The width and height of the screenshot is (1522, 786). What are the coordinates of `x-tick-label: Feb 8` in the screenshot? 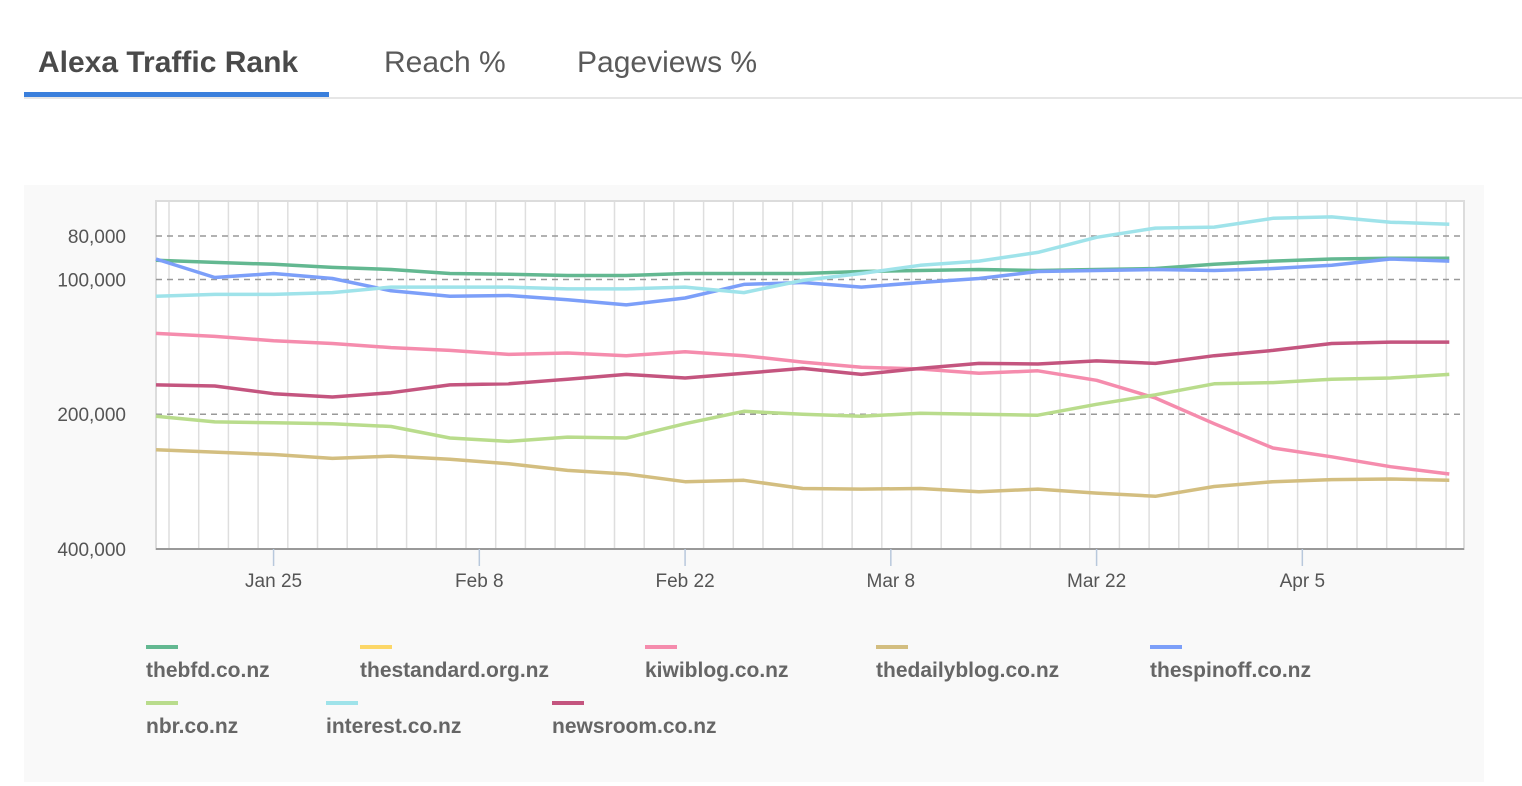 It's located at (479, 581).